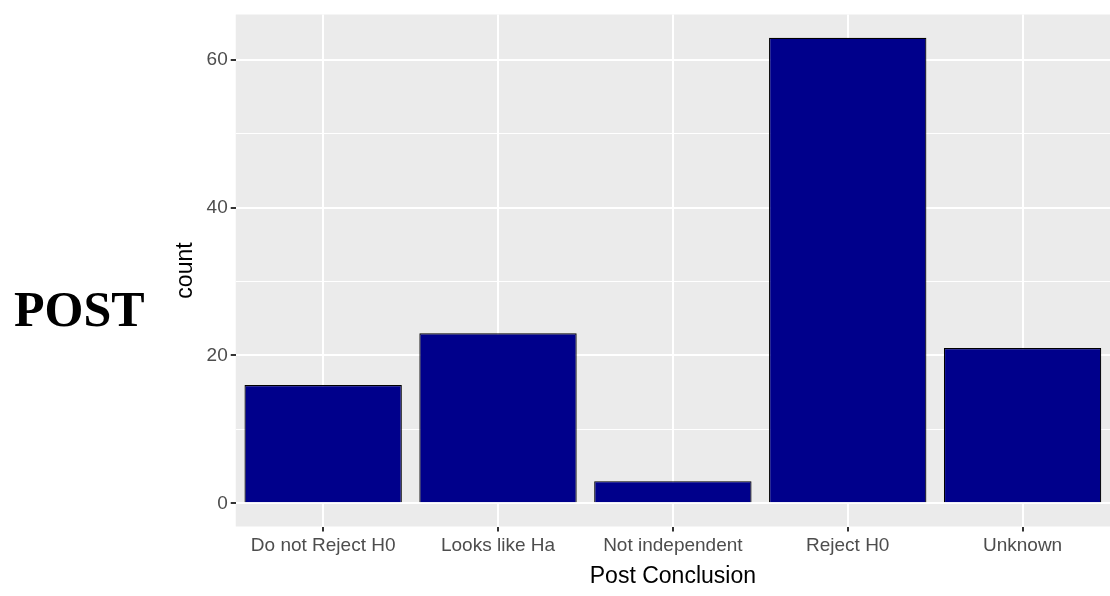  Describe the element at coordinates (1022, 545) in the screenshot. I see `x-tick-label: Unknown` at that location.